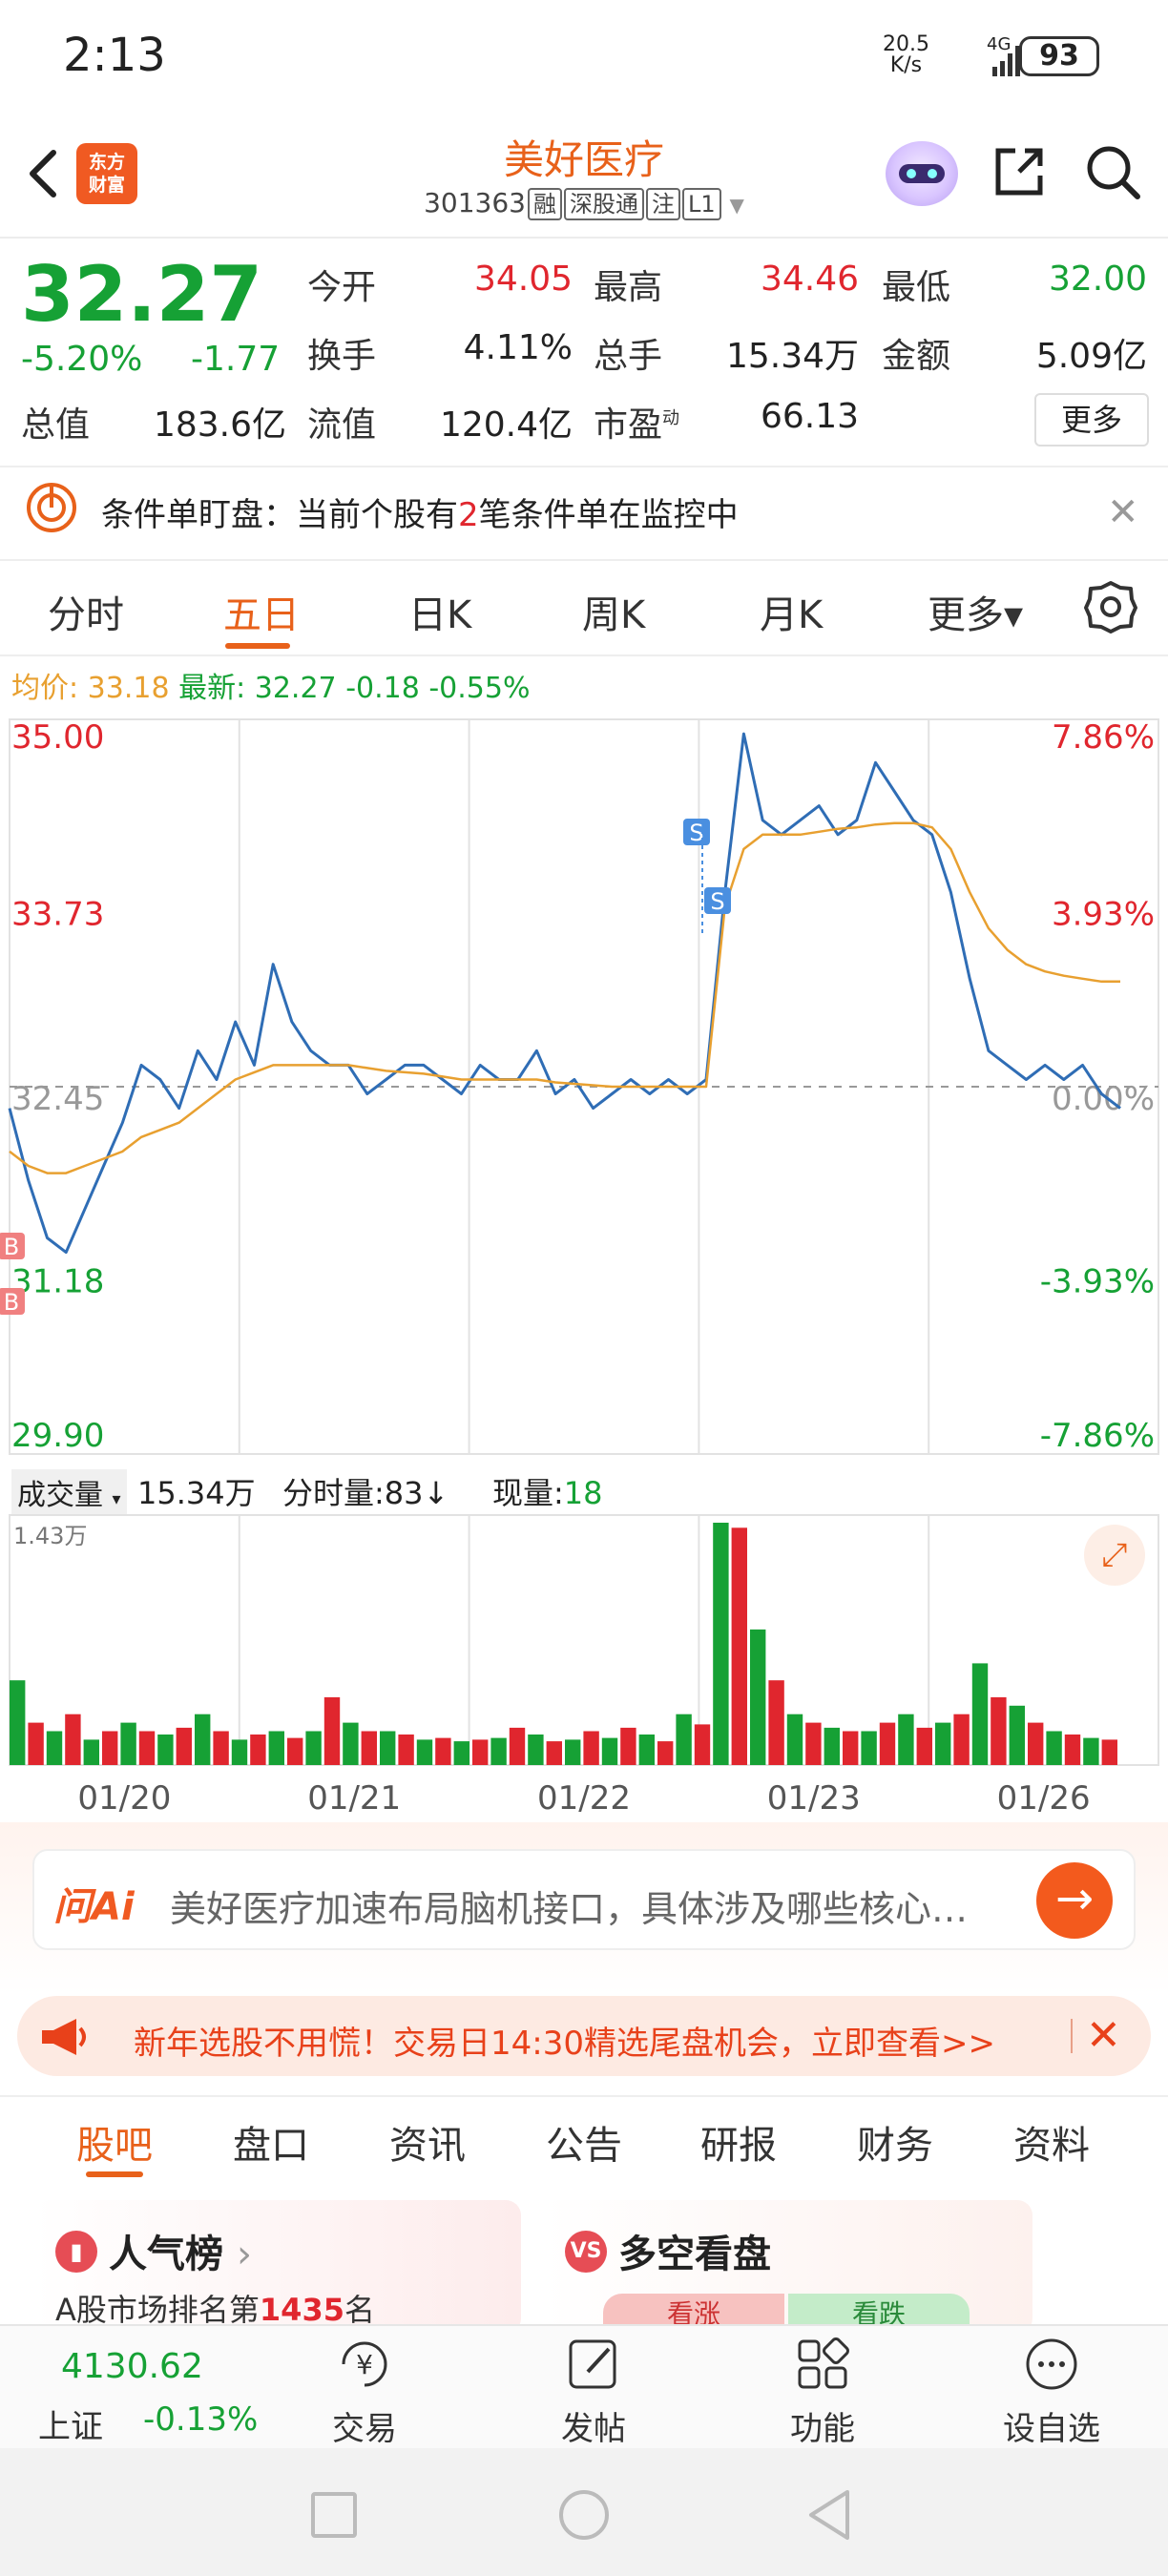  I want to click on tick-volume: 分时量:83↓, so click(365, 1493).